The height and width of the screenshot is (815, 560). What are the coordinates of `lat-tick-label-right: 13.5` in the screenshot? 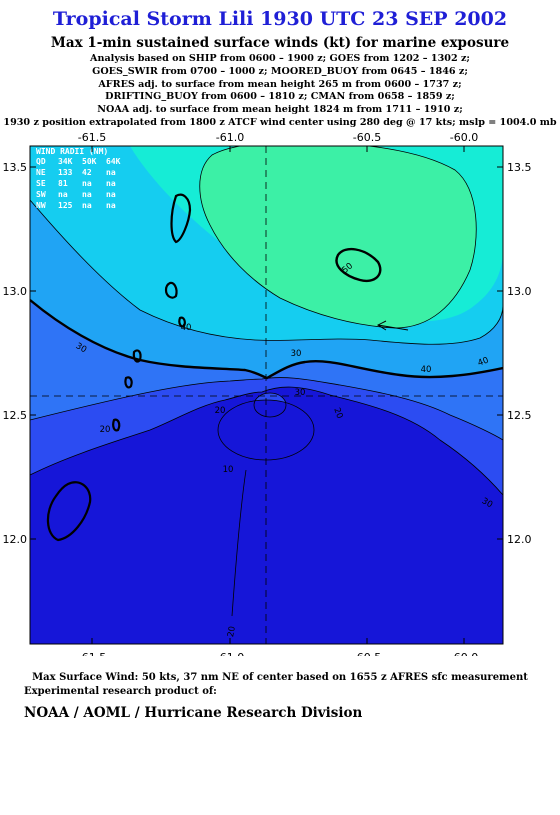 It's located at (519, 167).